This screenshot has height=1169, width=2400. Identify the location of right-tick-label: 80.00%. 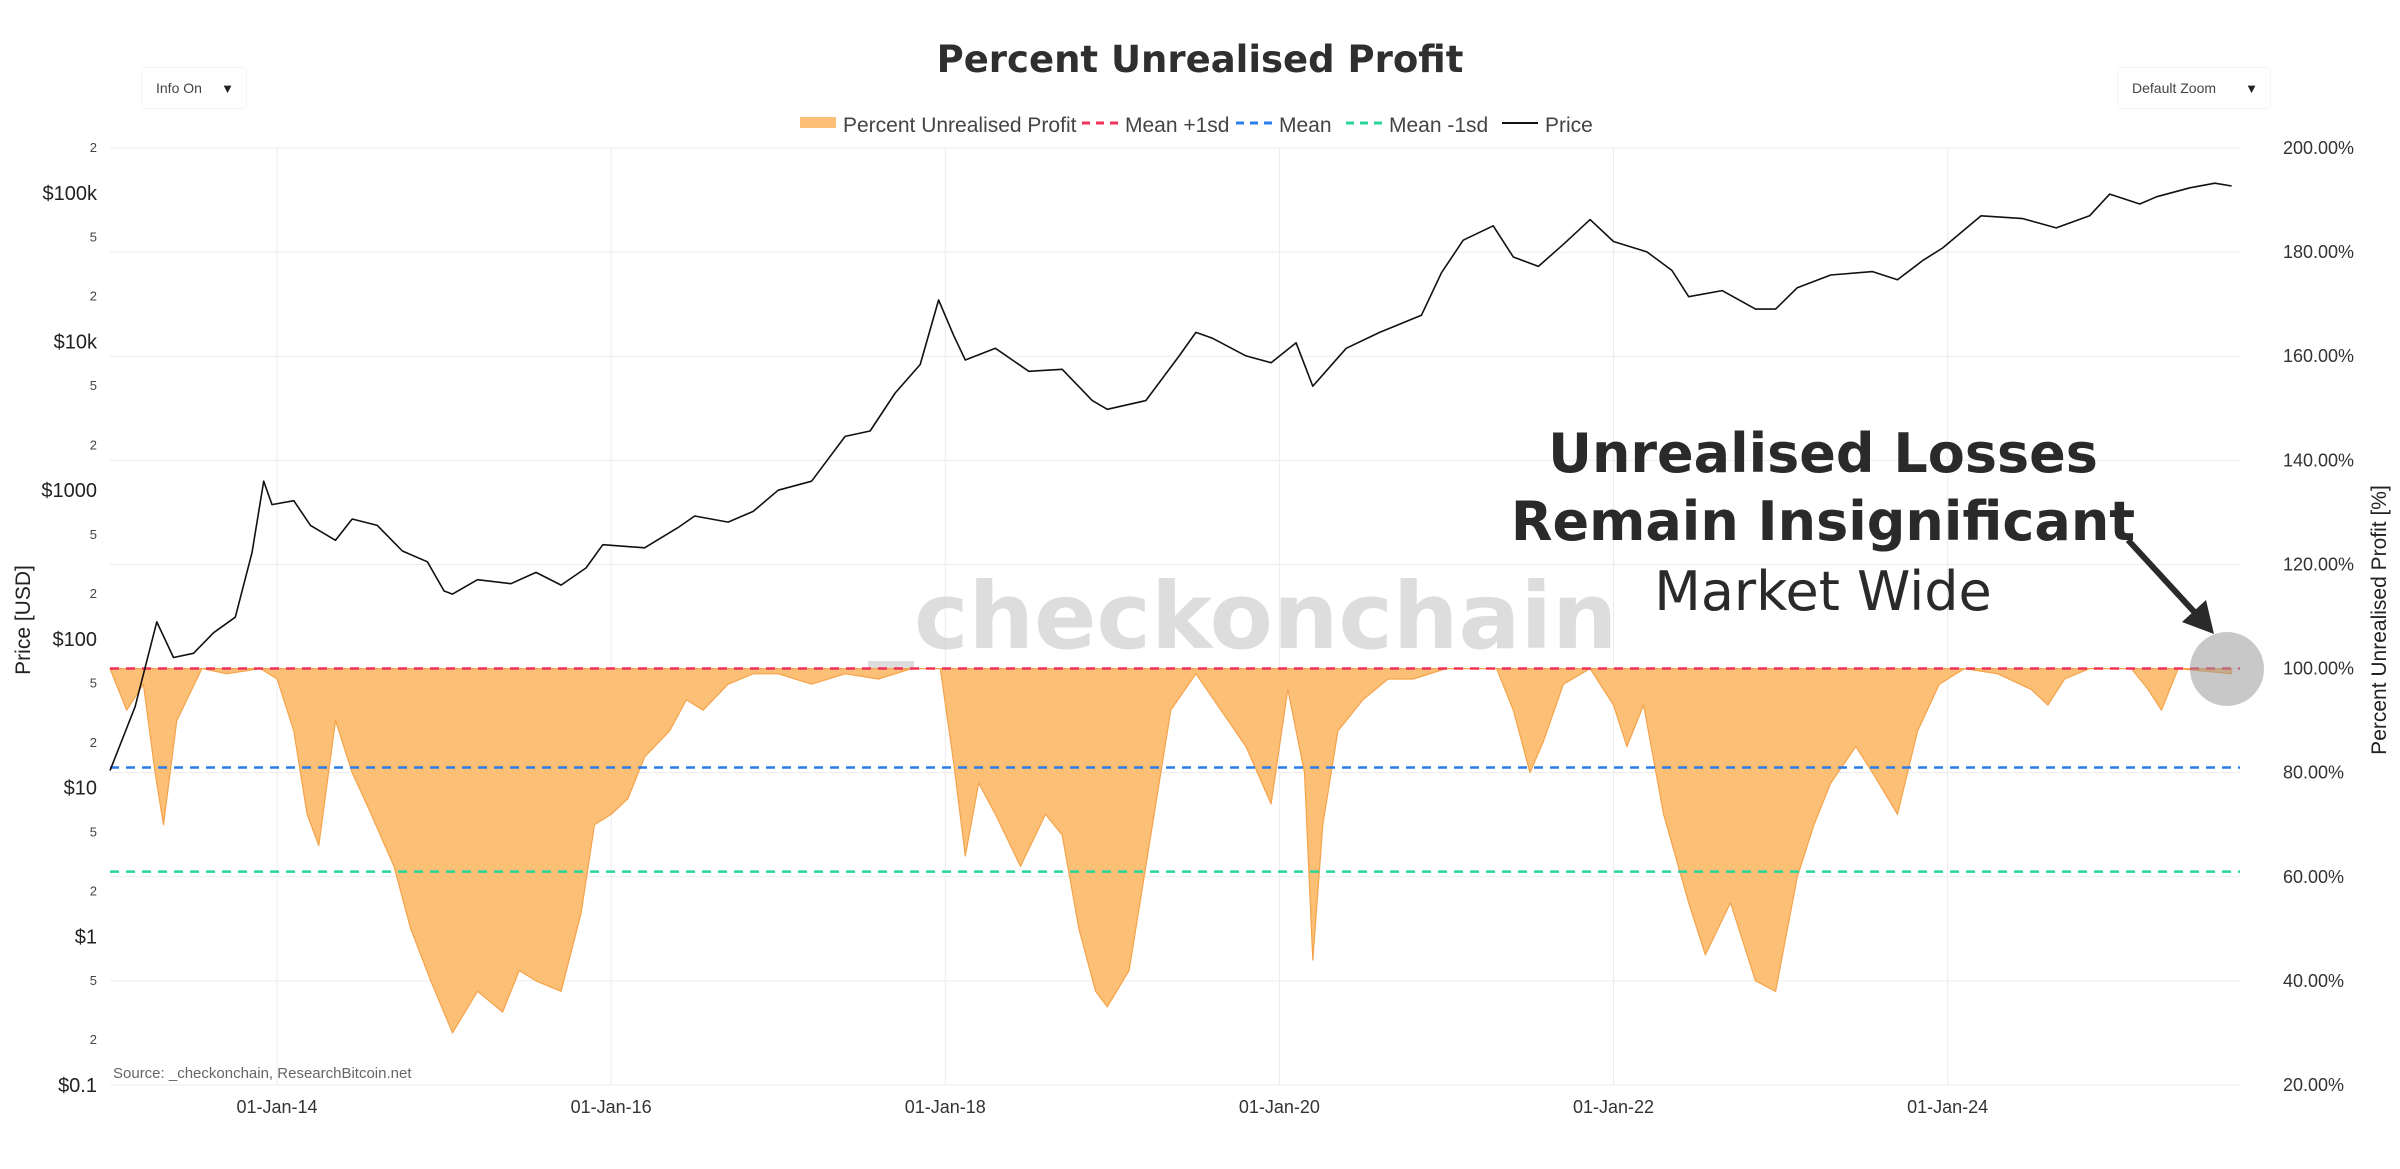
(2313, 773).